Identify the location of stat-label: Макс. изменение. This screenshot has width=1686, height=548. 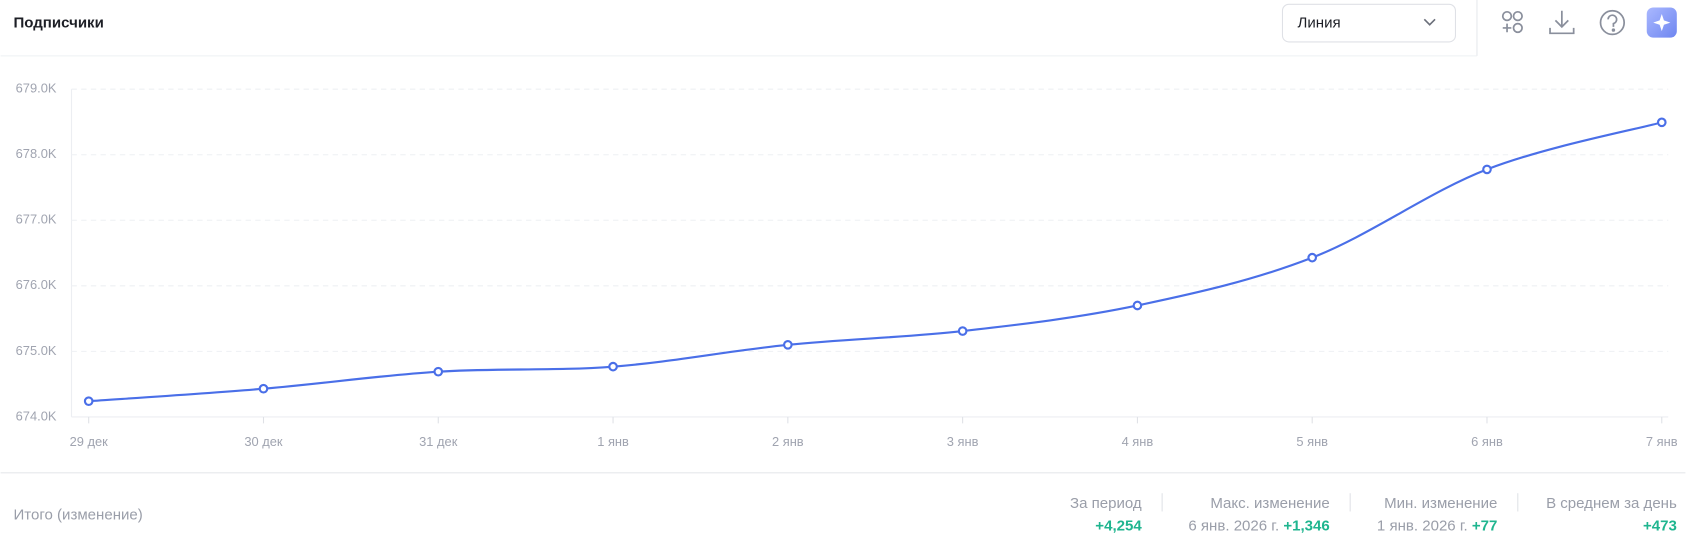
(1269, 503).